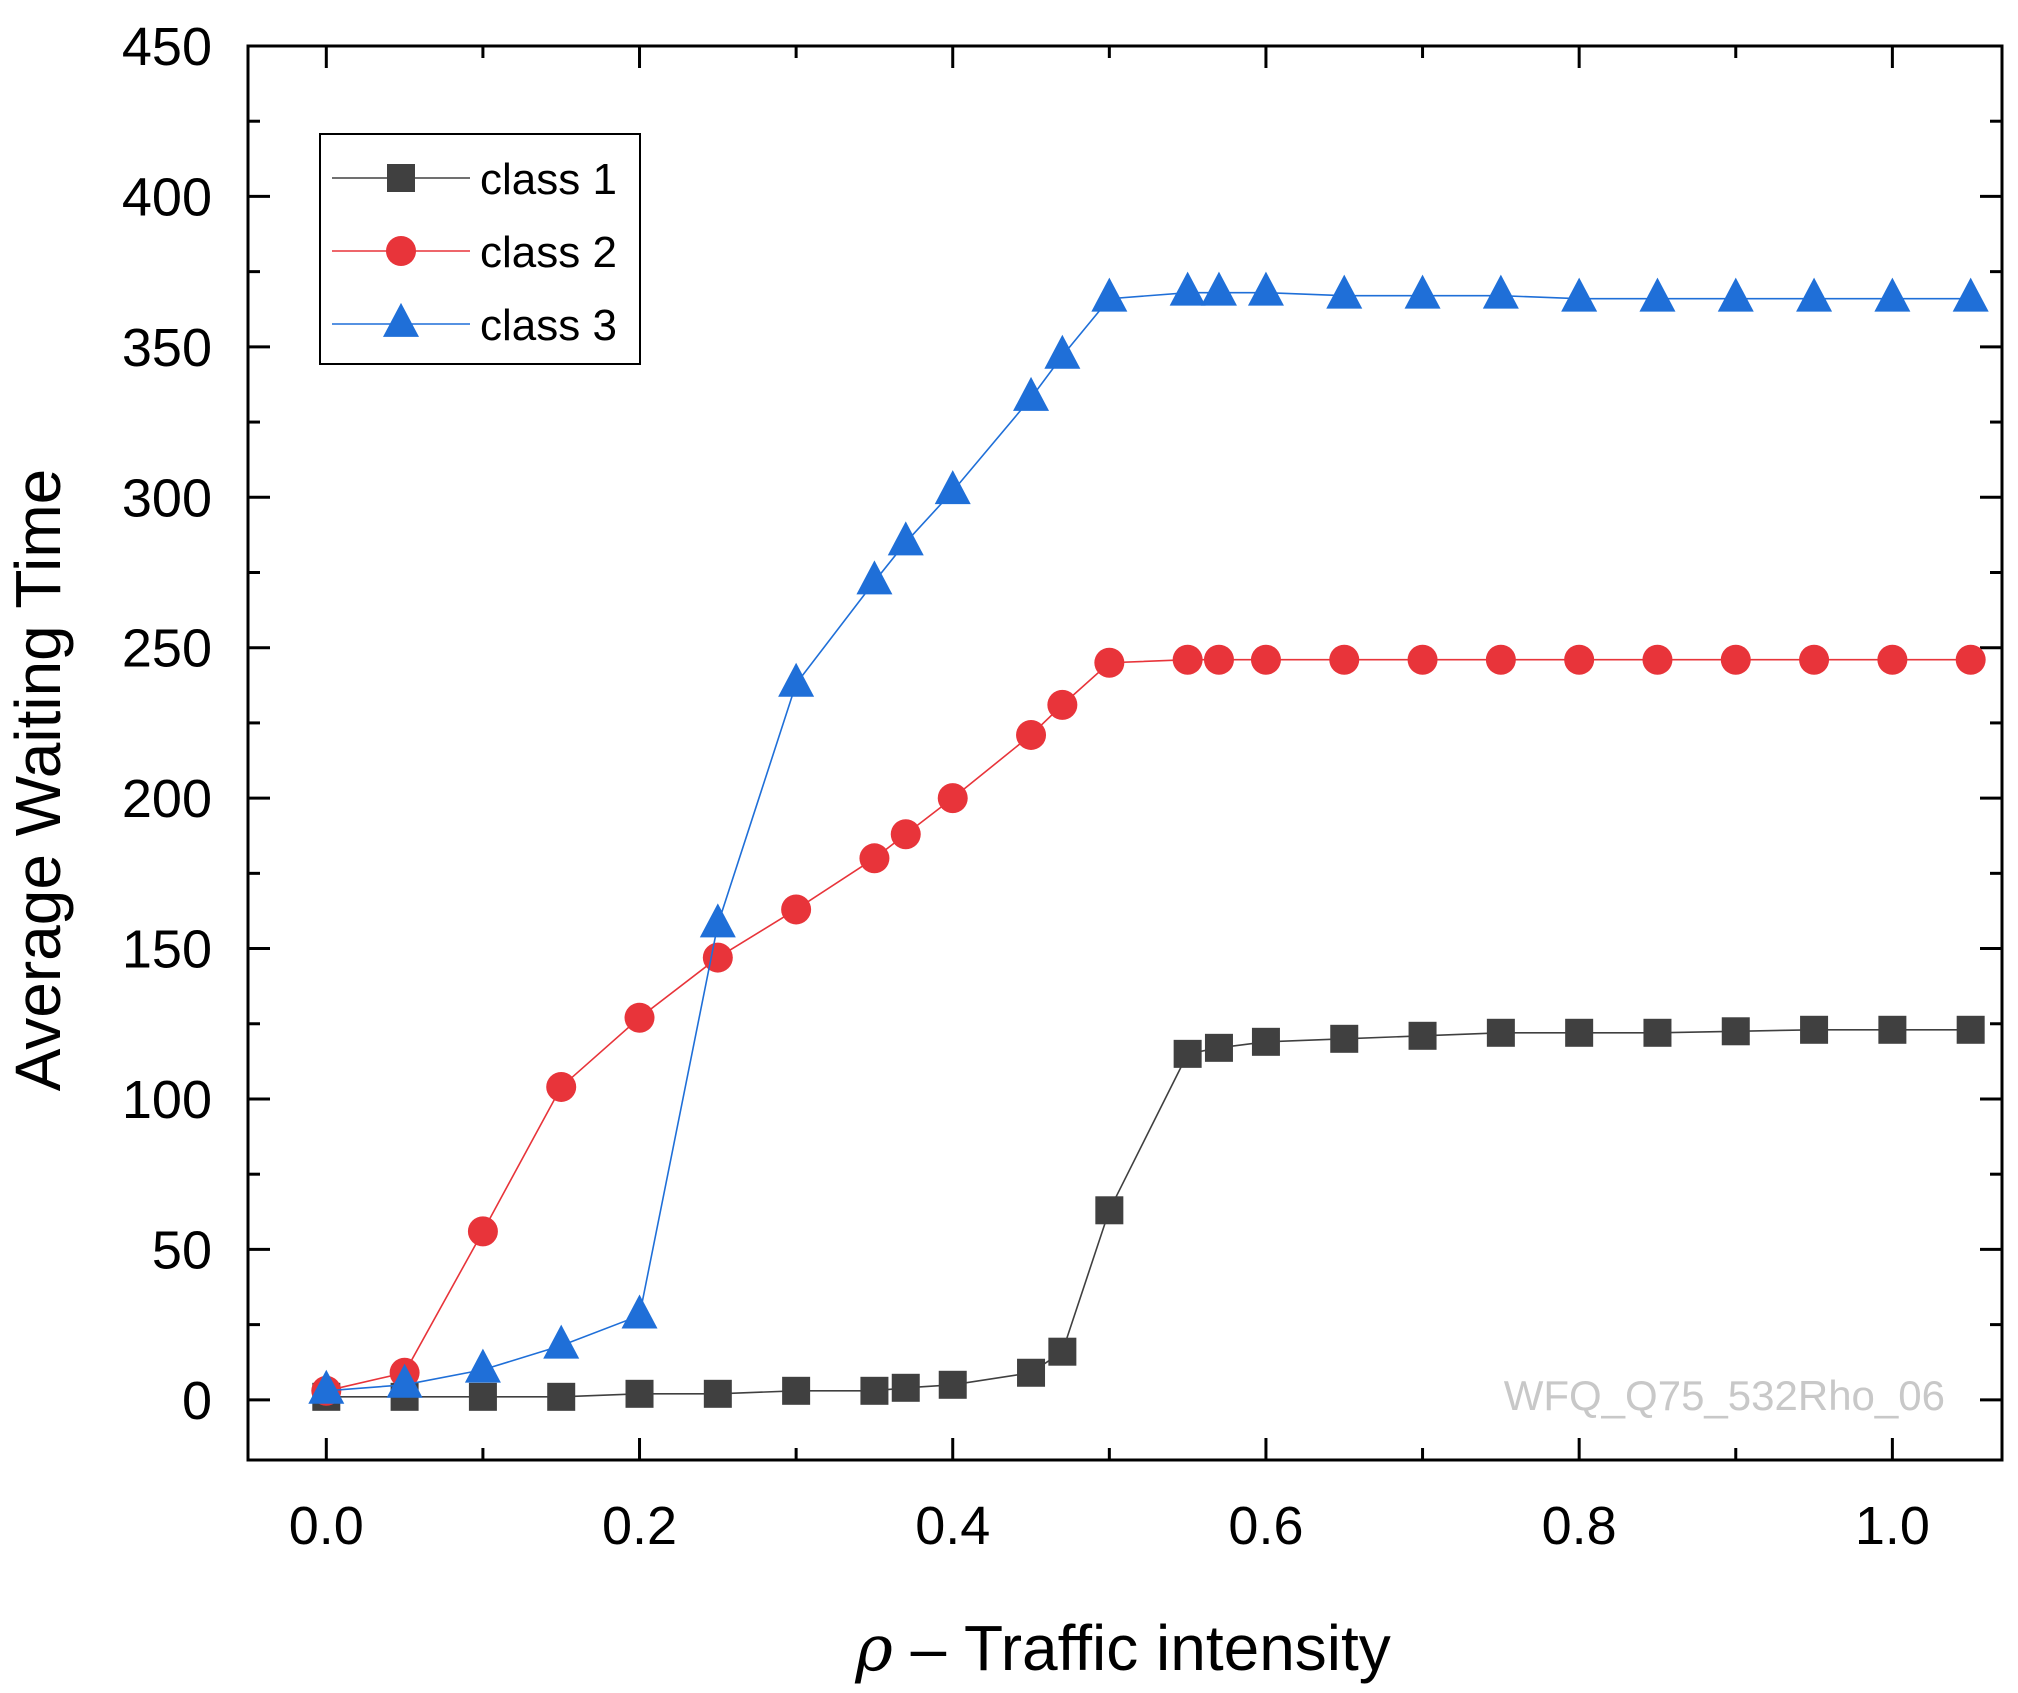 This screenshot has height=1693, width=2018. I want to click on legend-label: class 2, so click(548, 252).